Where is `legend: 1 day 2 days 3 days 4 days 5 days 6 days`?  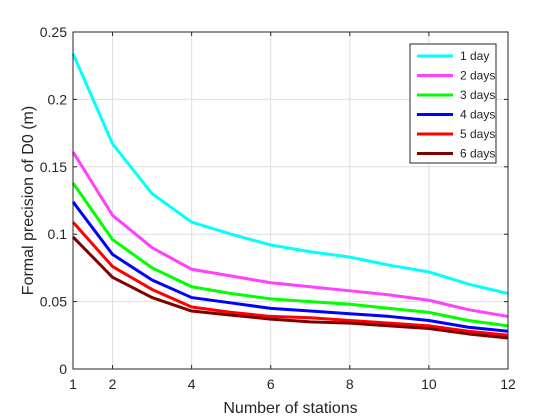 legend: 1 day 2 days 3 days 4 days 5 days 6 days is located at coordinates (453, 103).